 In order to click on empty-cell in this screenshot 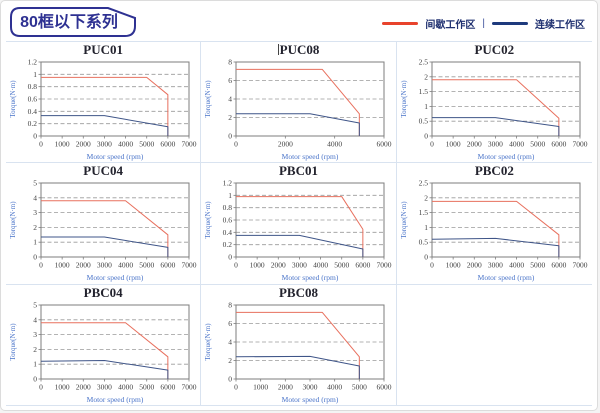, I will do `click(494, 345)`.